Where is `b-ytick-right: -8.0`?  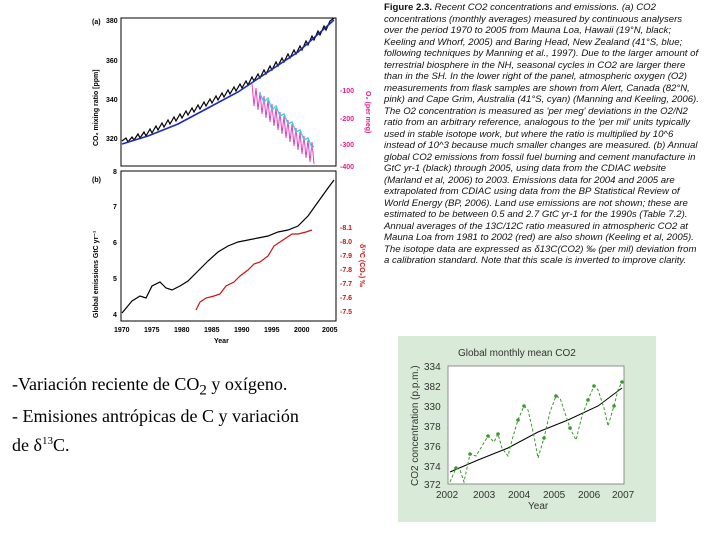
b-ytick-right: -8.0 is located at coordinates (346, 242).